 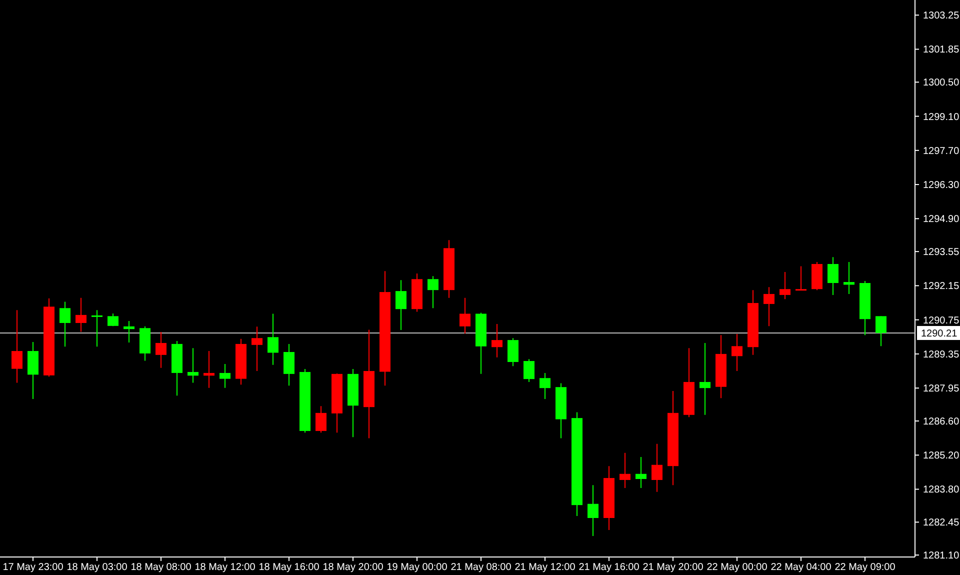 What do you see at coordinates (941, 252) in the screenshot?
I see `y-tick-label: 1293.55` at bounding box center [941, 252].